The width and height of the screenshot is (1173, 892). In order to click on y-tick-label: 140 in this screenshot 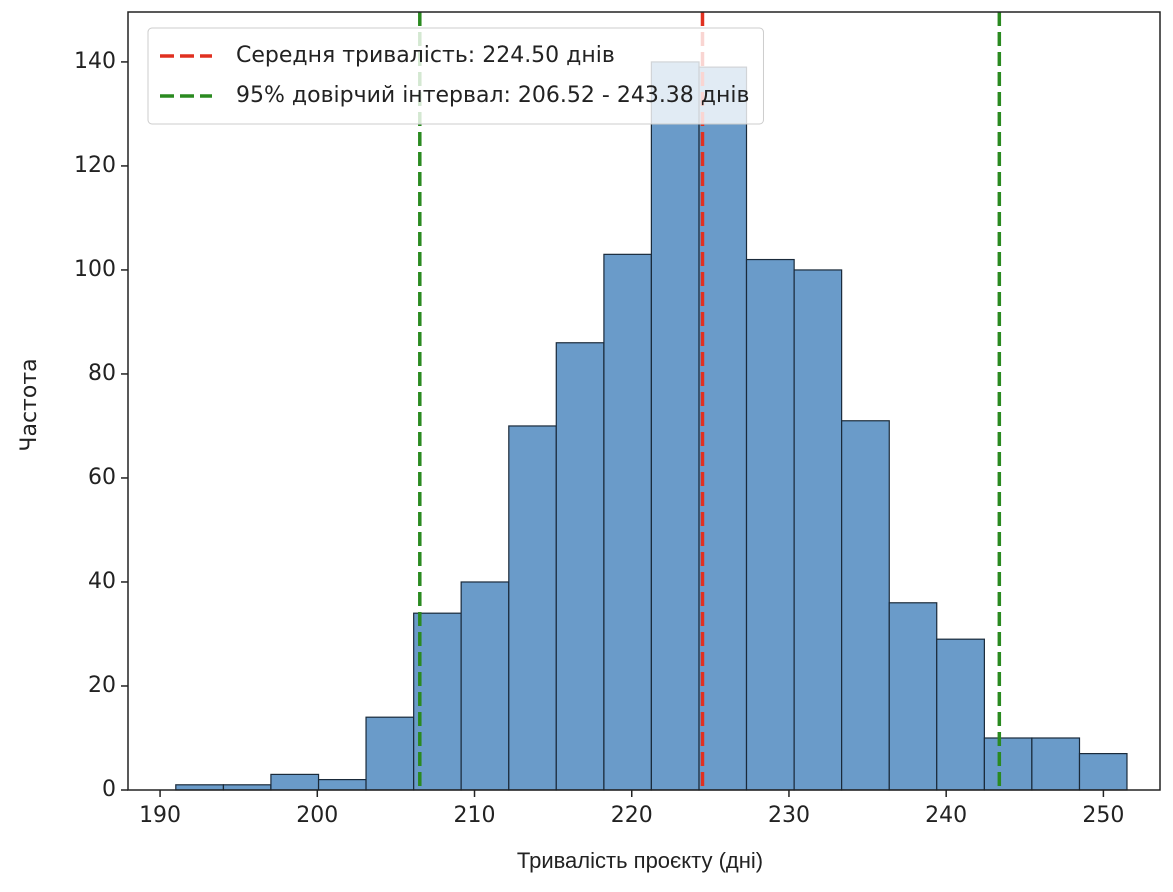, I will do `click(95, 61)`.